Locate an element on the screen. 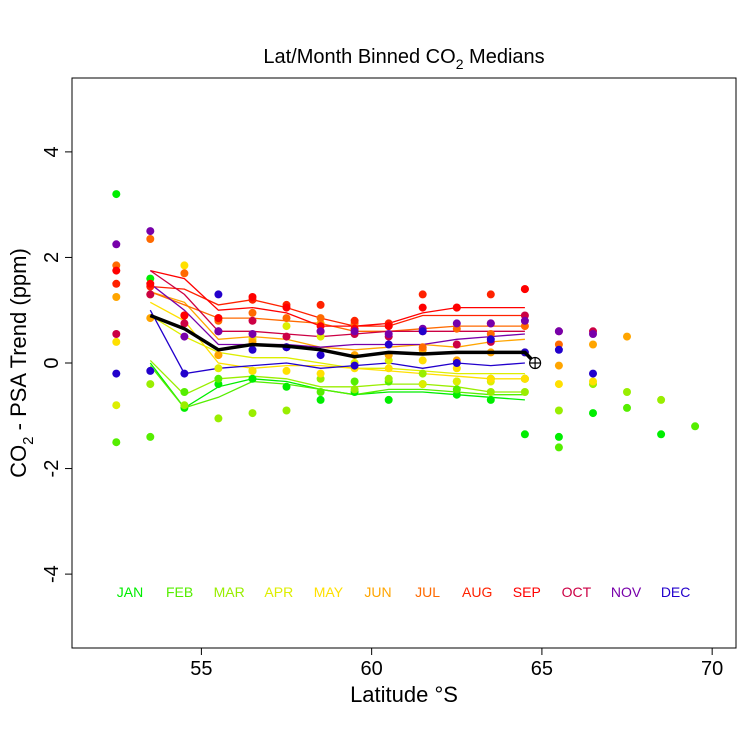 This screenshot has width=750, height=750. series-feb is located at coordinates (337, 387).